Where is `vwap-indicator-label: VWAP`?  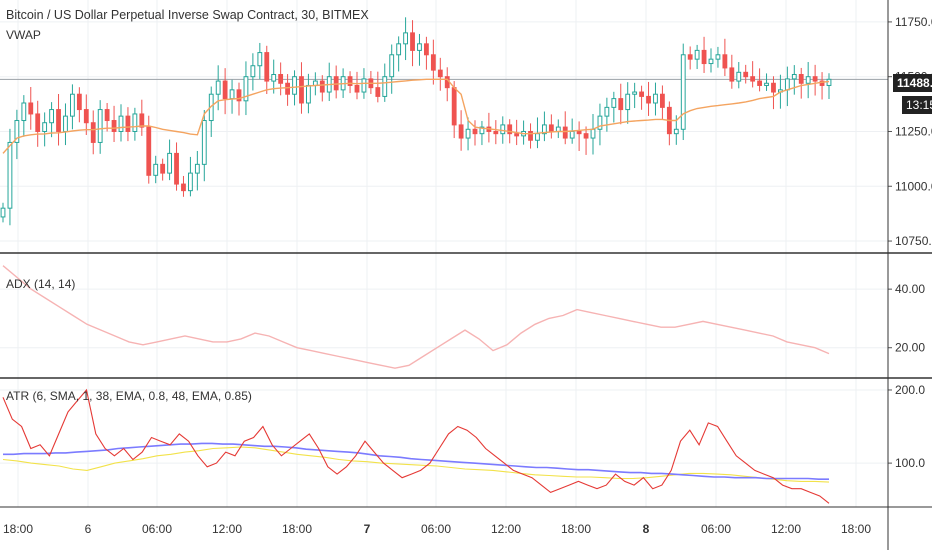 vwap-indicator-label: VWAP is located at coordinates (23, 35).